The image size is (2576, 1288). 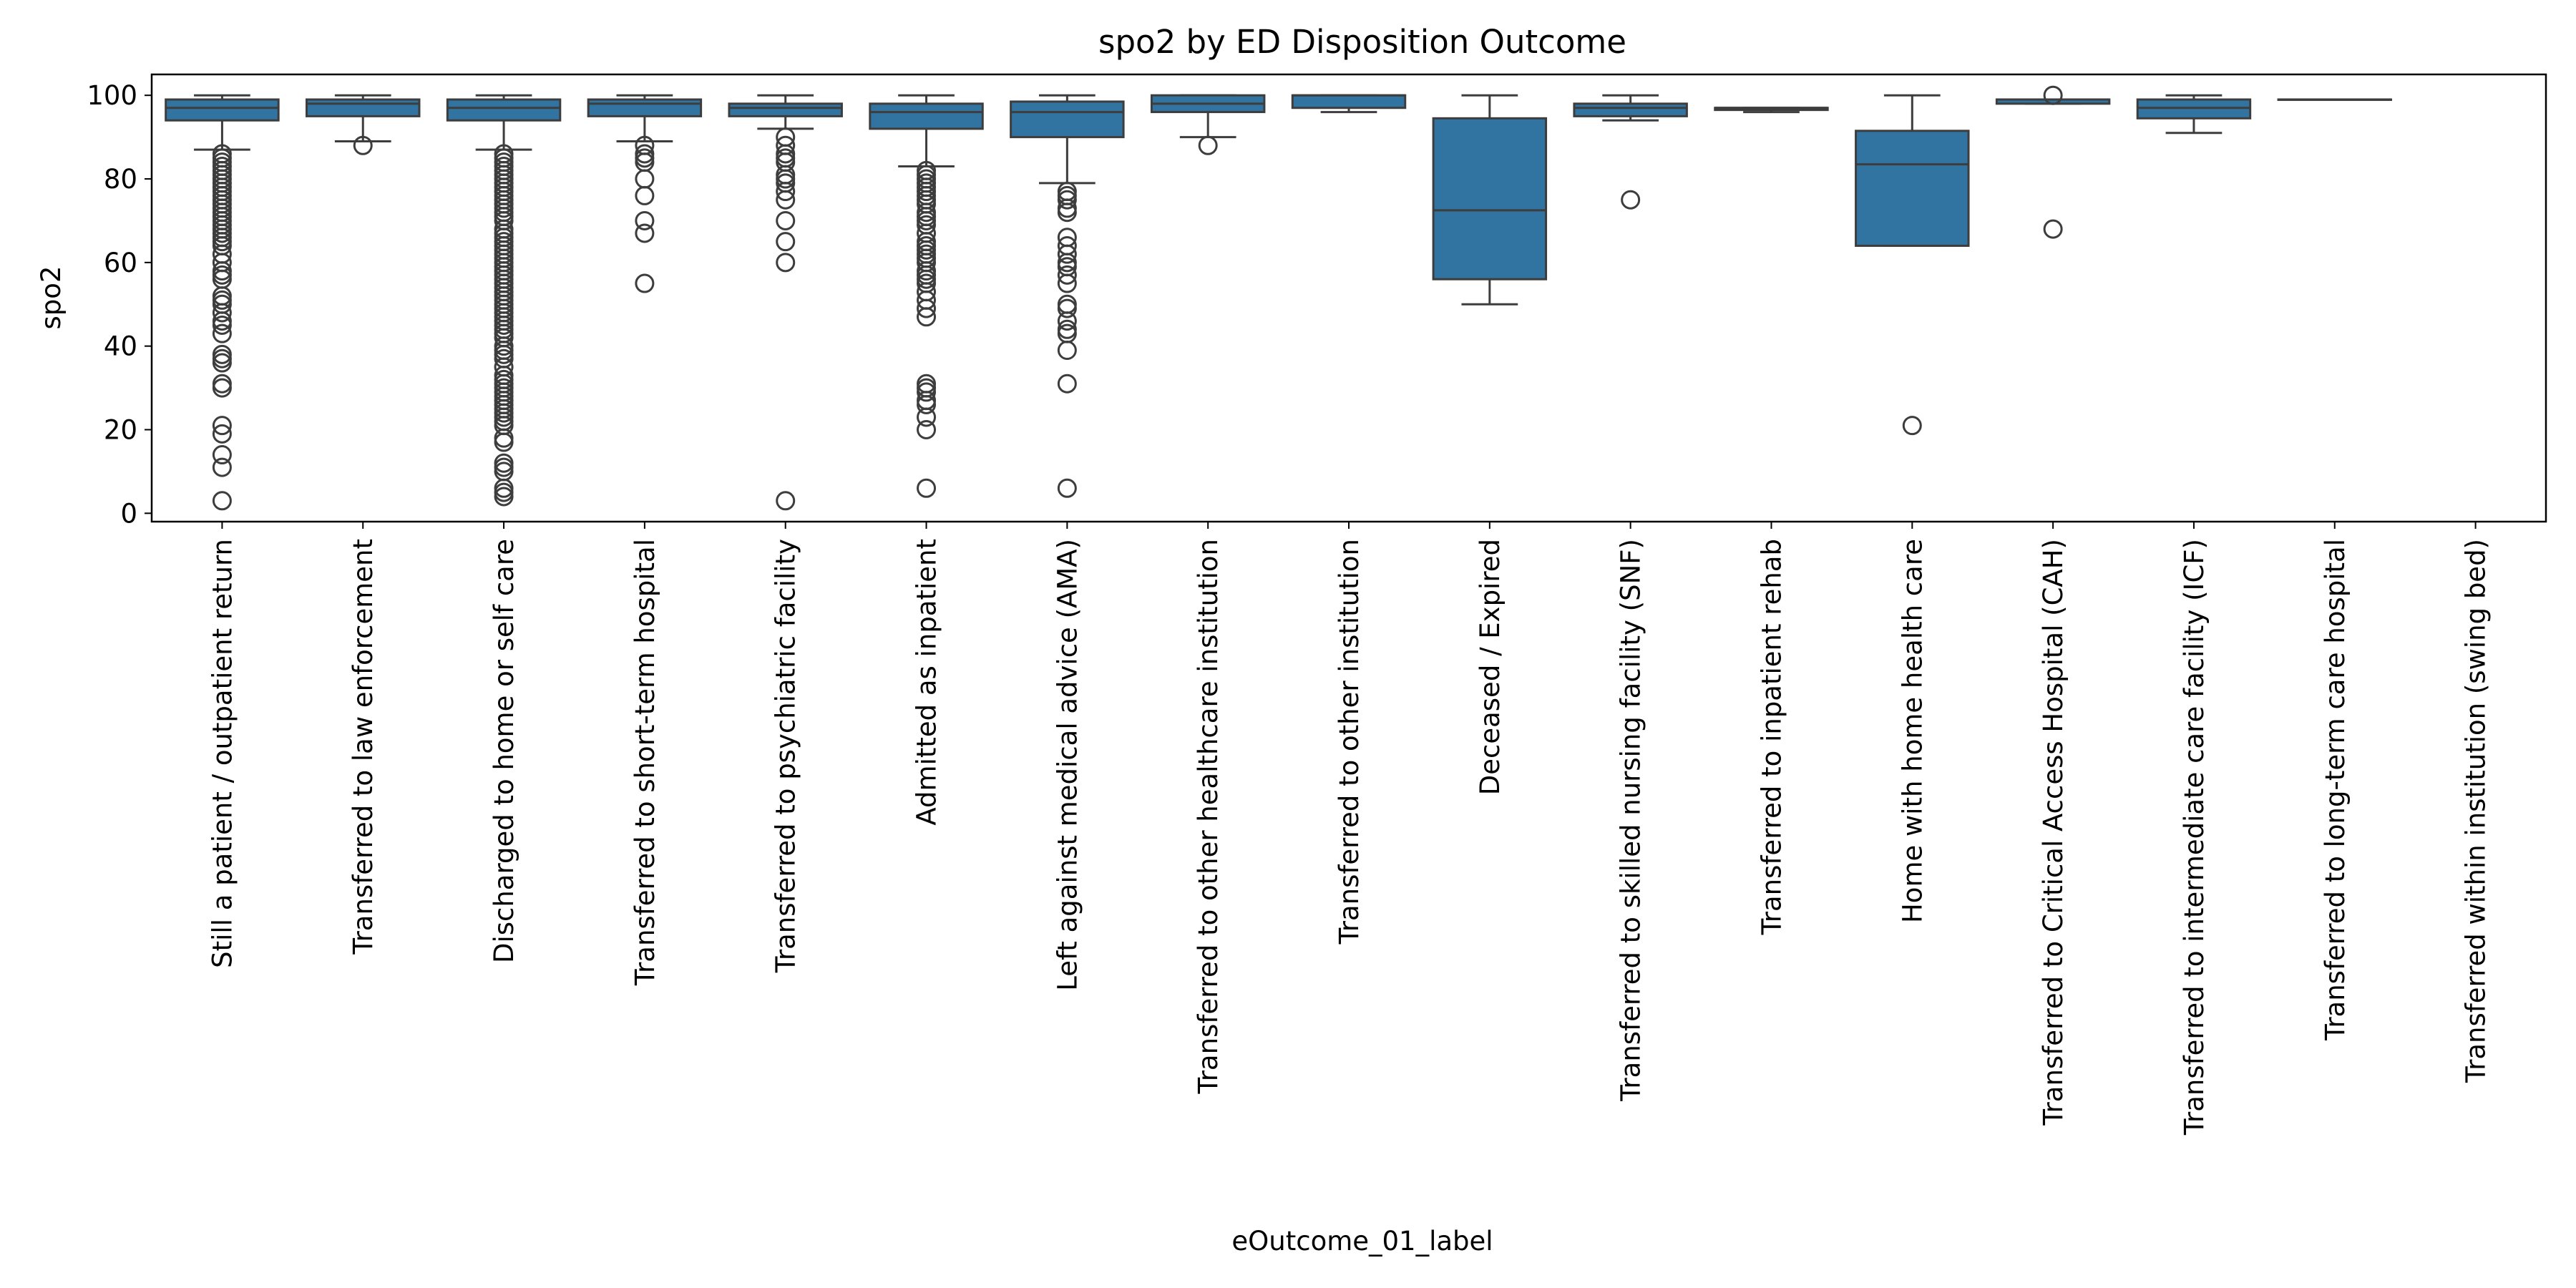 What do you see at coordinates (1349, 742) in the screenshot?
I see `x-tick-label: Transferred to other institution` at bounding box center [1349, 742].